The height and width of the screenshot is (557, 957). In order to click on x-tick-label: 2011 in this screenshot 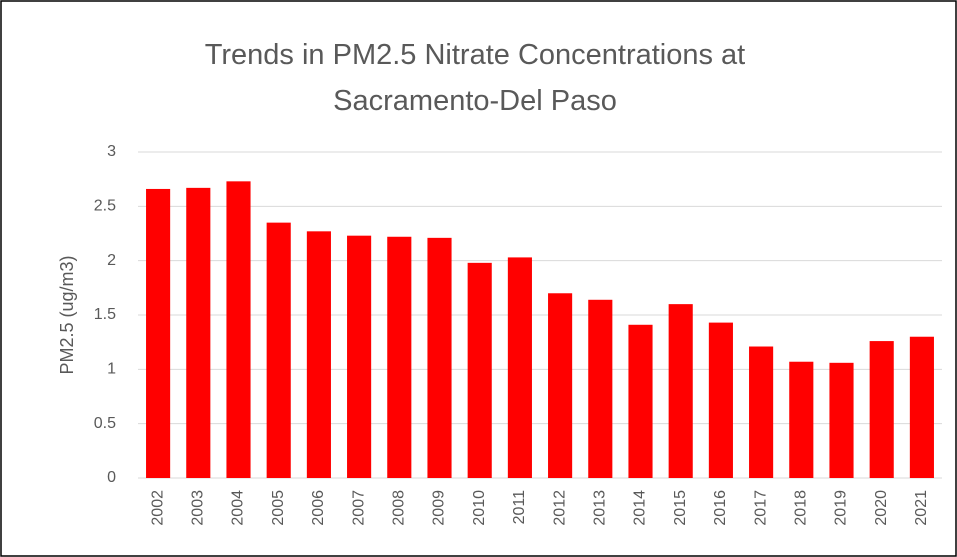, I will do `click(519, 507)`.